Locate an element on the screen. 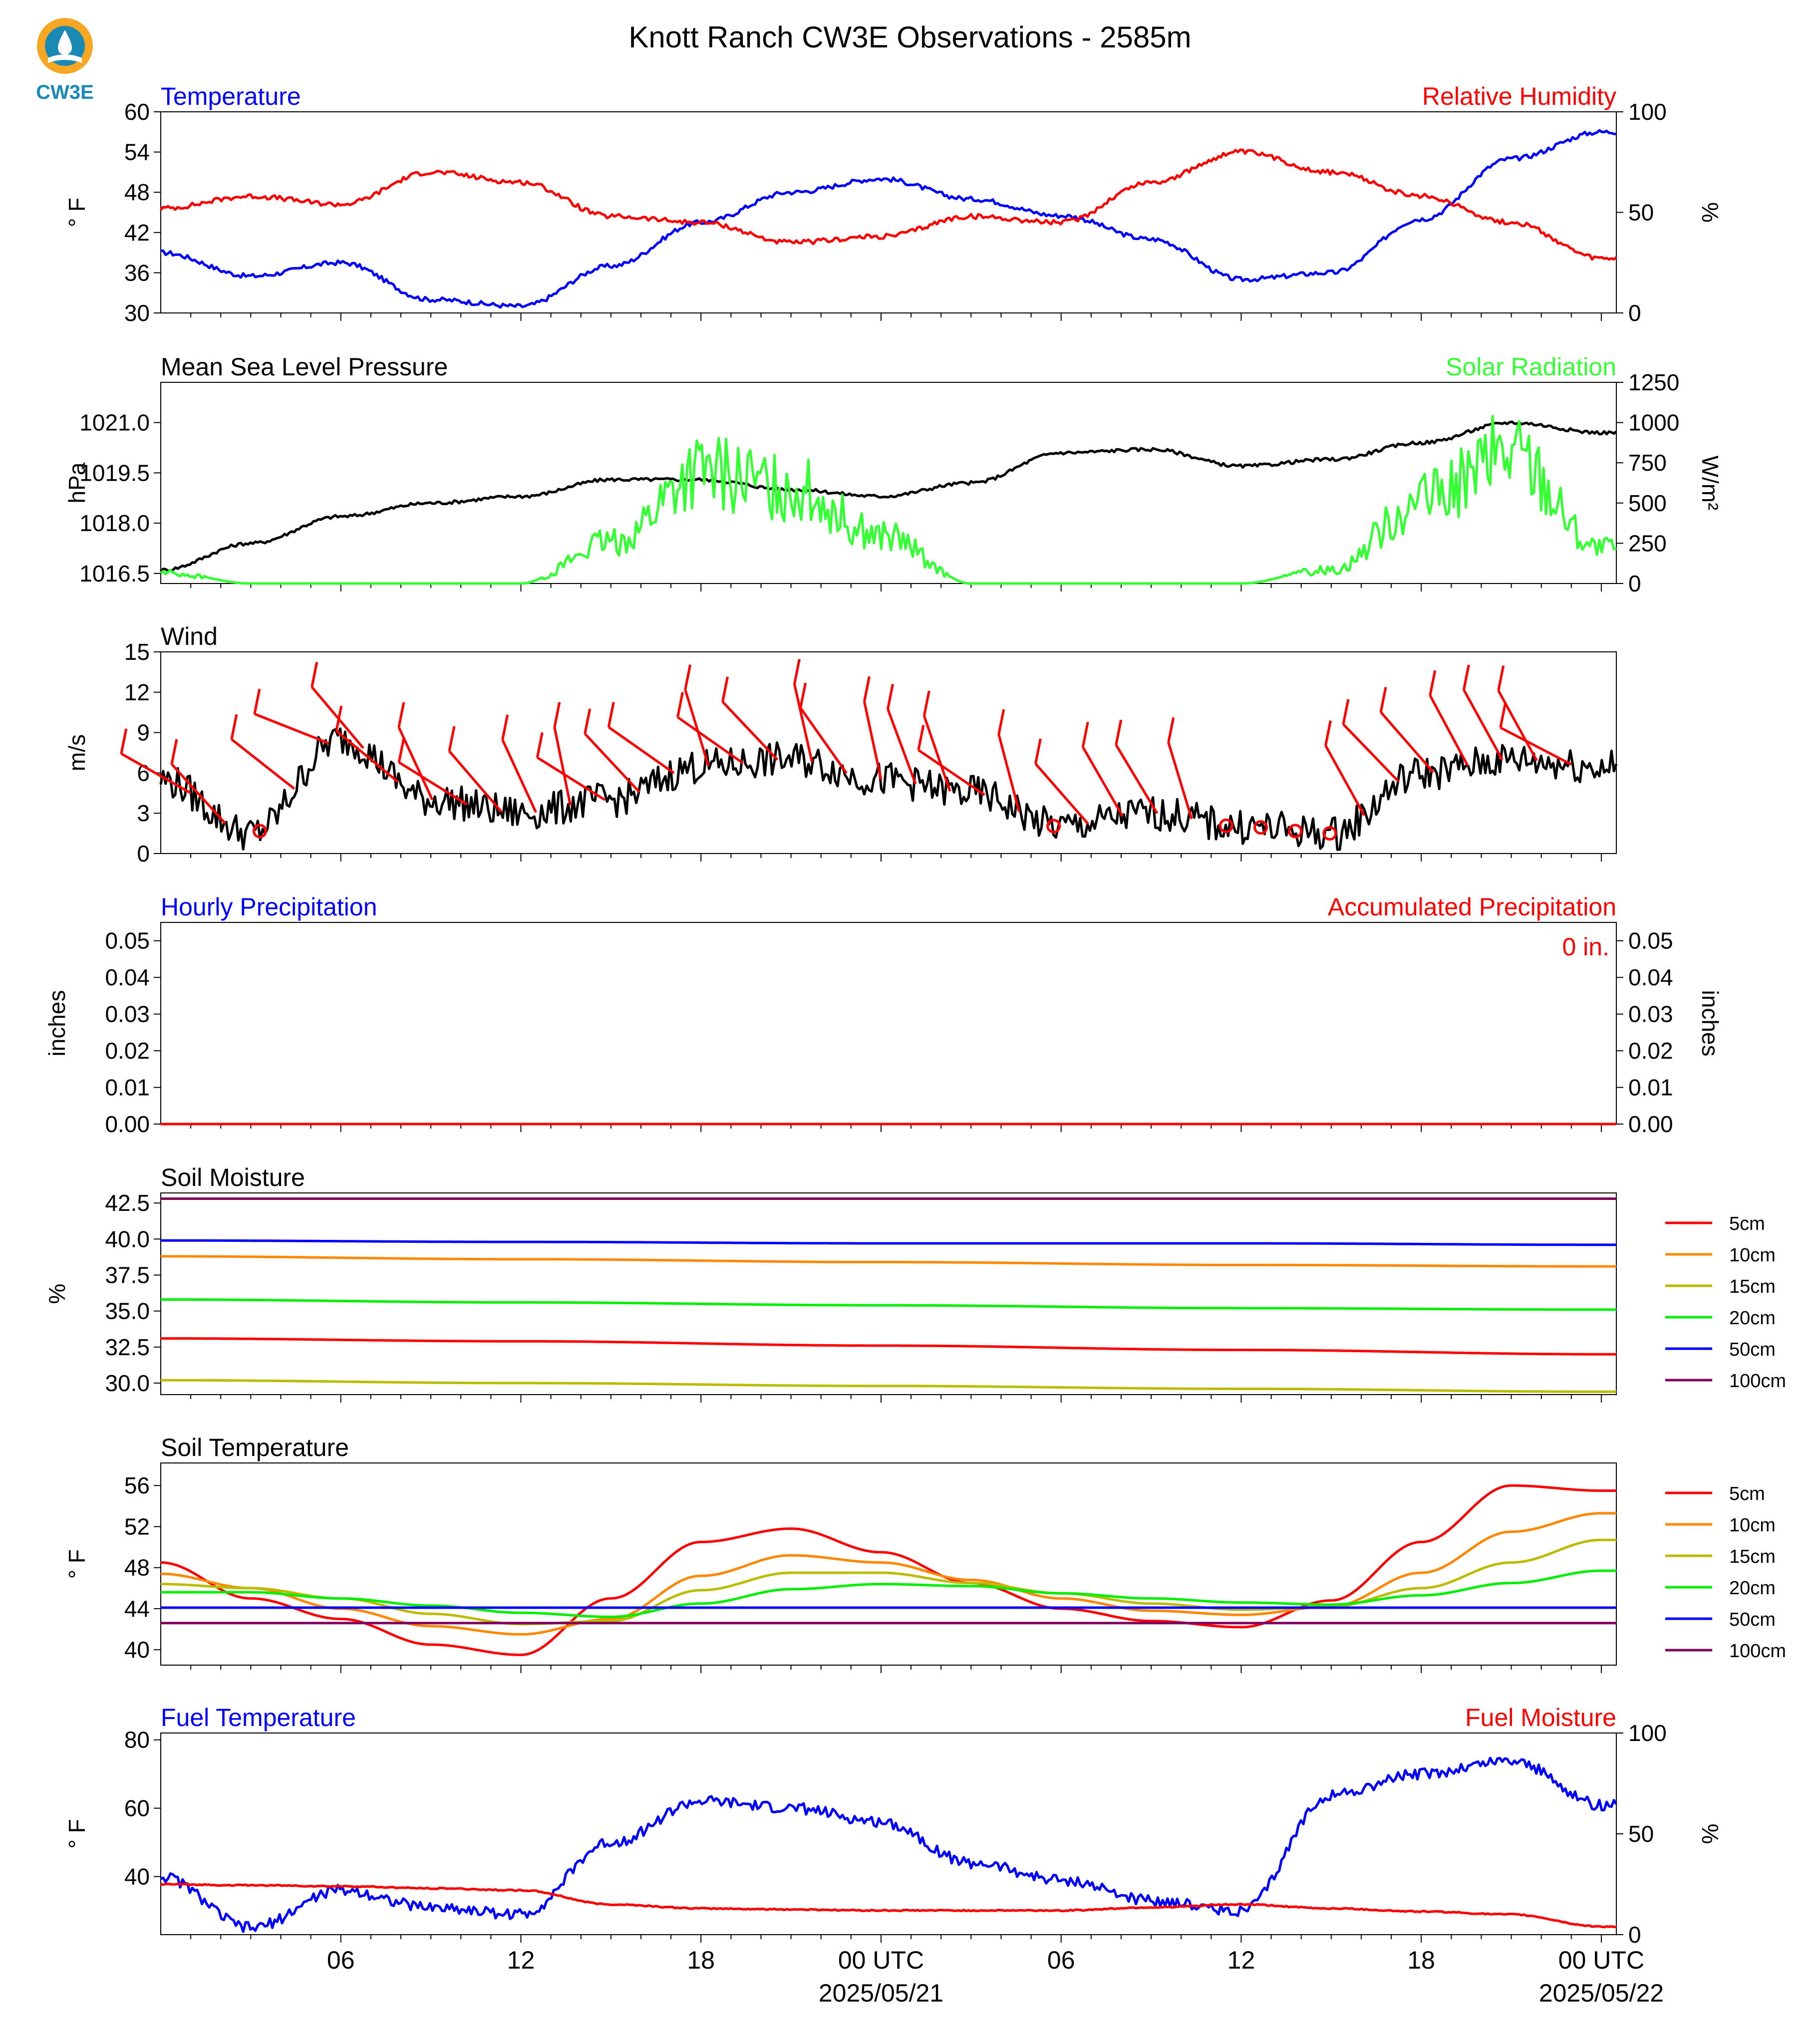 This screenshot has height=2028, width=1820. panel-5-ylabel: % is located at coordinates (57, 1294).